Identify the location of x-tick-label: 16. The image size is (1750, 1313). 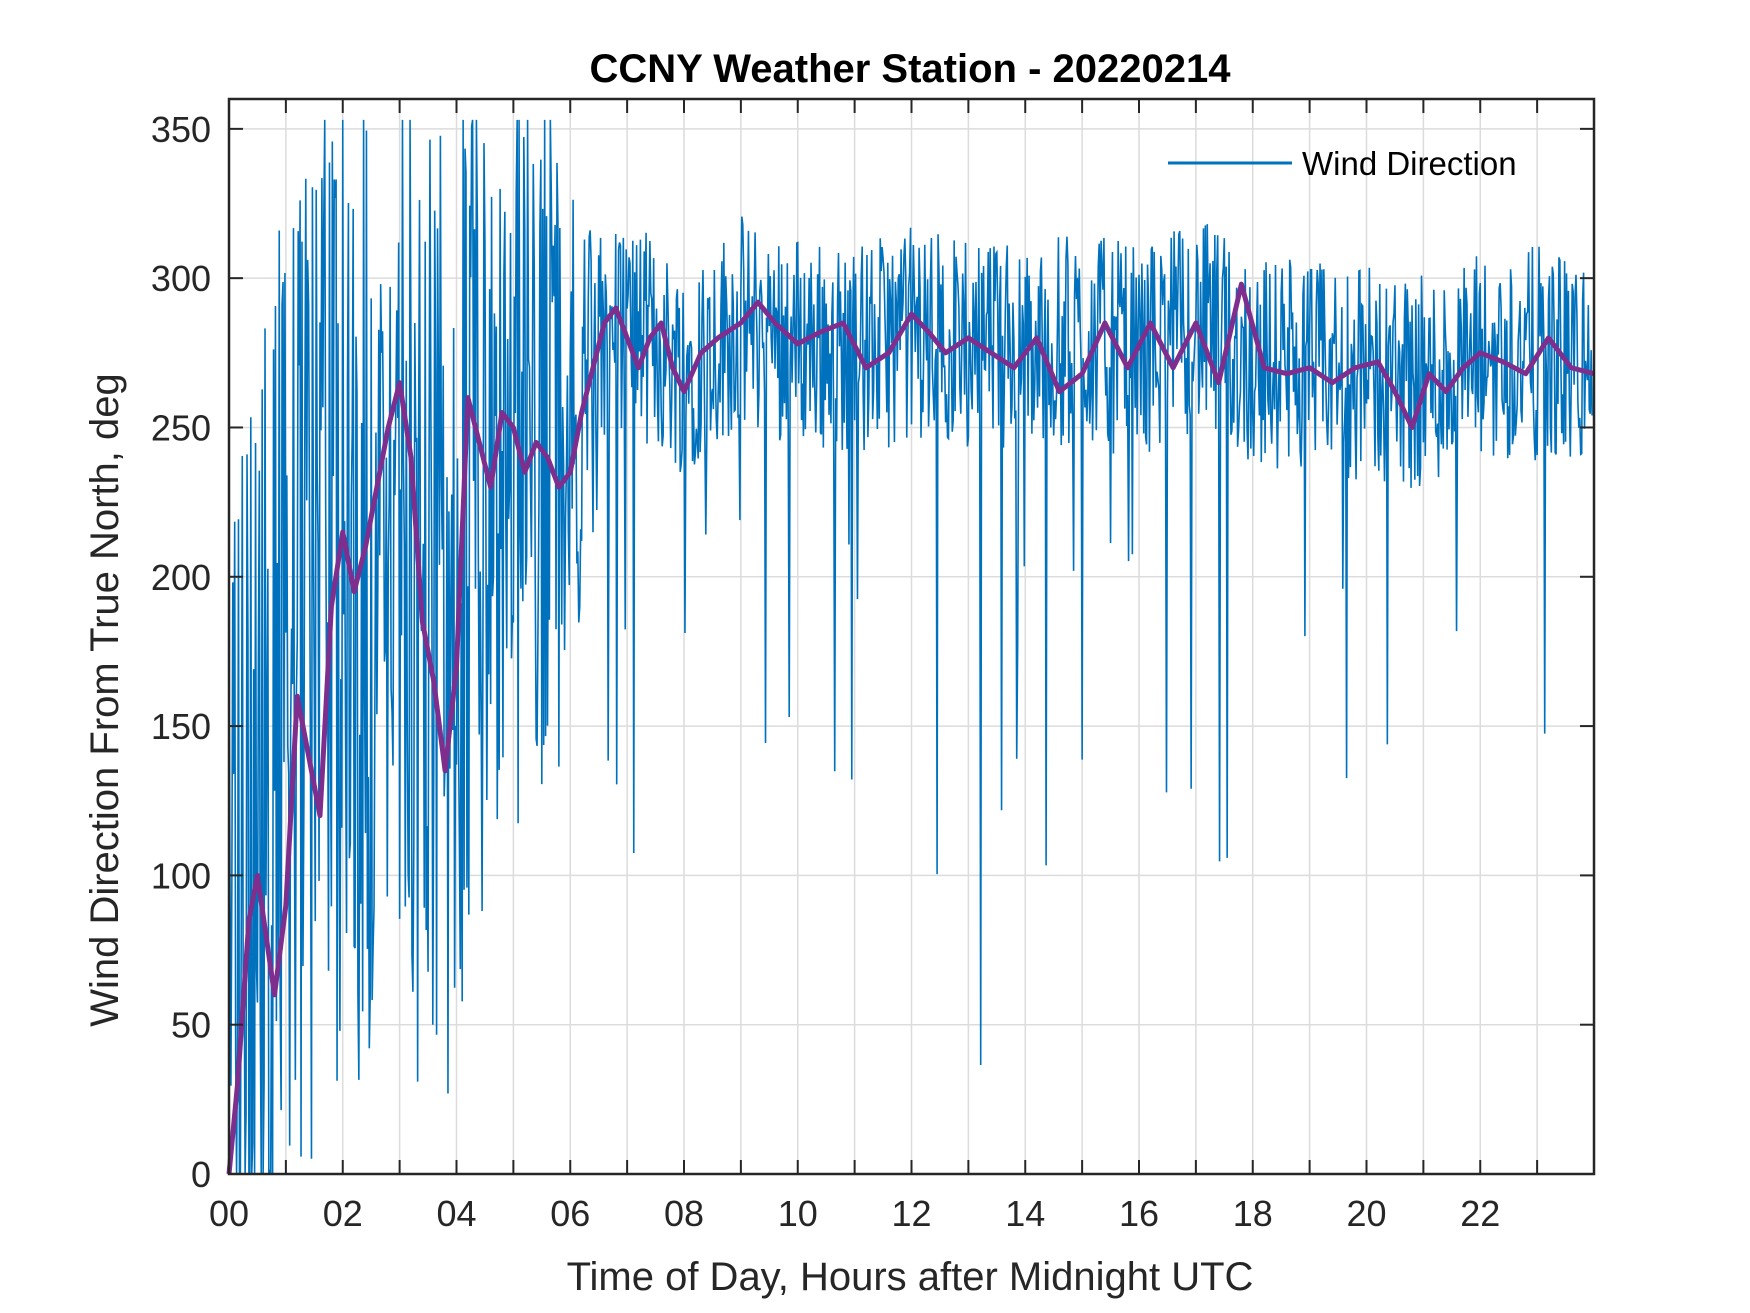
(1139, 1213).